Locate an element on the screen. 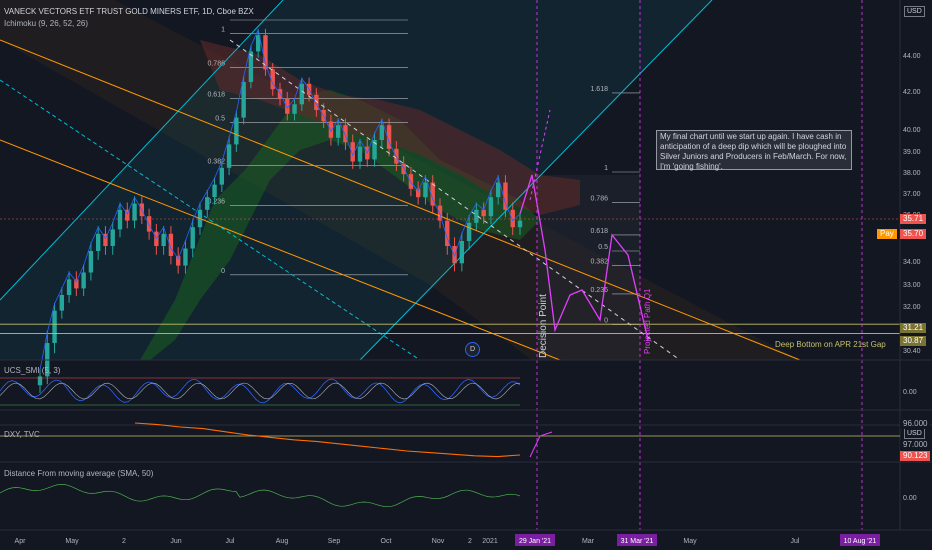 The image size is (932, 550). price-axis-tick: 38.00 is located at coordinates (912, 173).